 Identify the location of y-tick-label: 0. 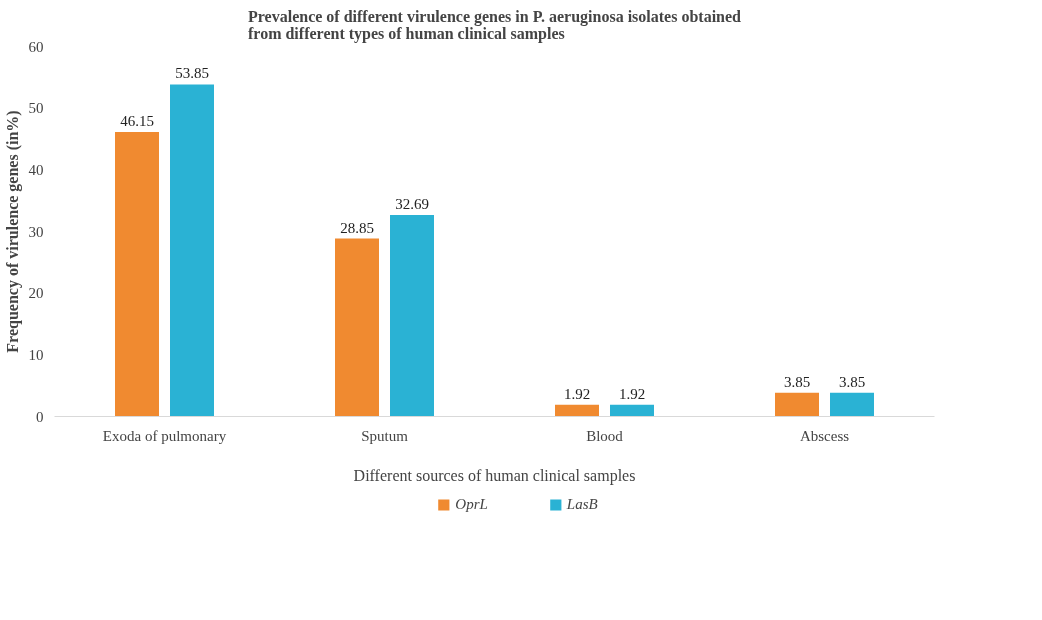
(40, 416).